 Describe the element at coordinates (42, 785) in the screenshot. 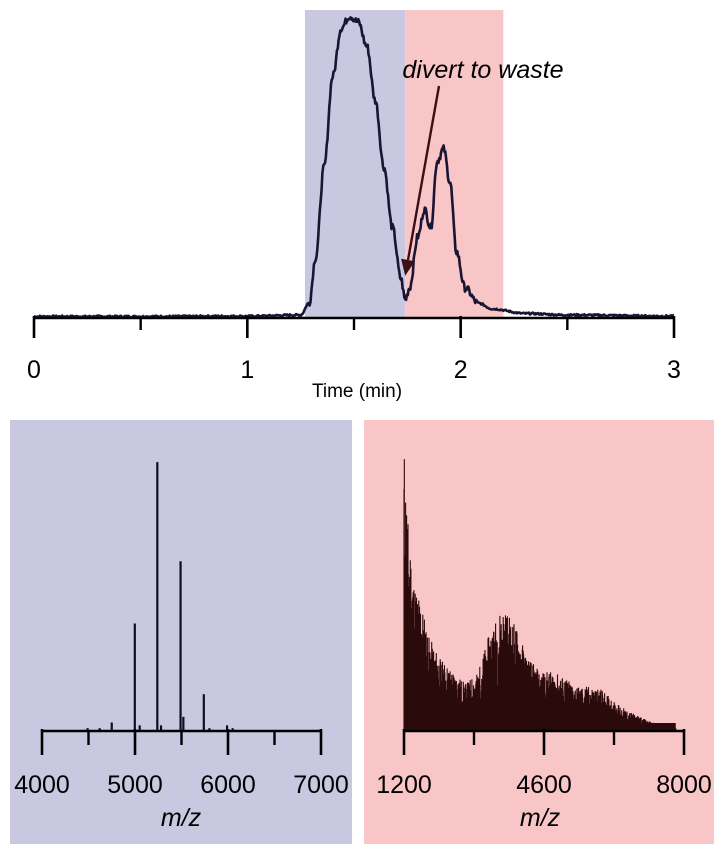

I see `left-tick-label: 4000` at that location.